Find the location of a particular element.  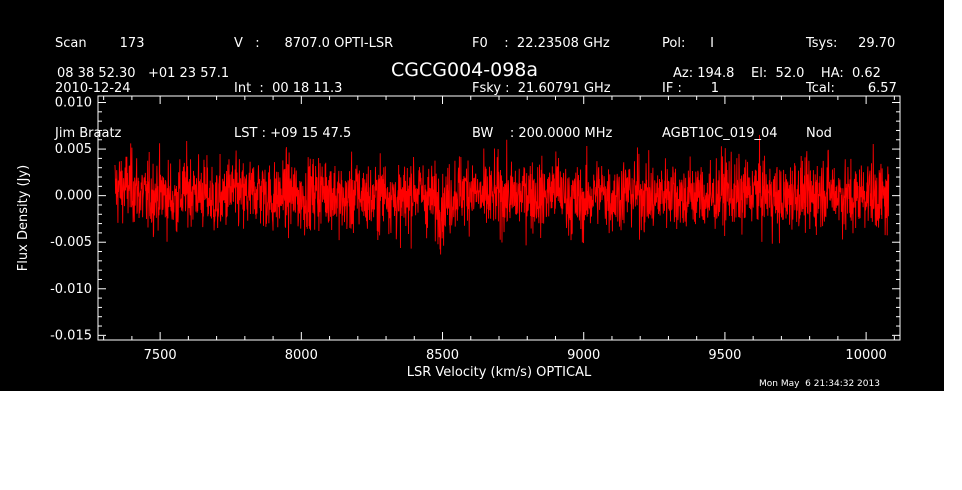

lst: LST : +09 15 47.5 is located at coordinates (293, 133).